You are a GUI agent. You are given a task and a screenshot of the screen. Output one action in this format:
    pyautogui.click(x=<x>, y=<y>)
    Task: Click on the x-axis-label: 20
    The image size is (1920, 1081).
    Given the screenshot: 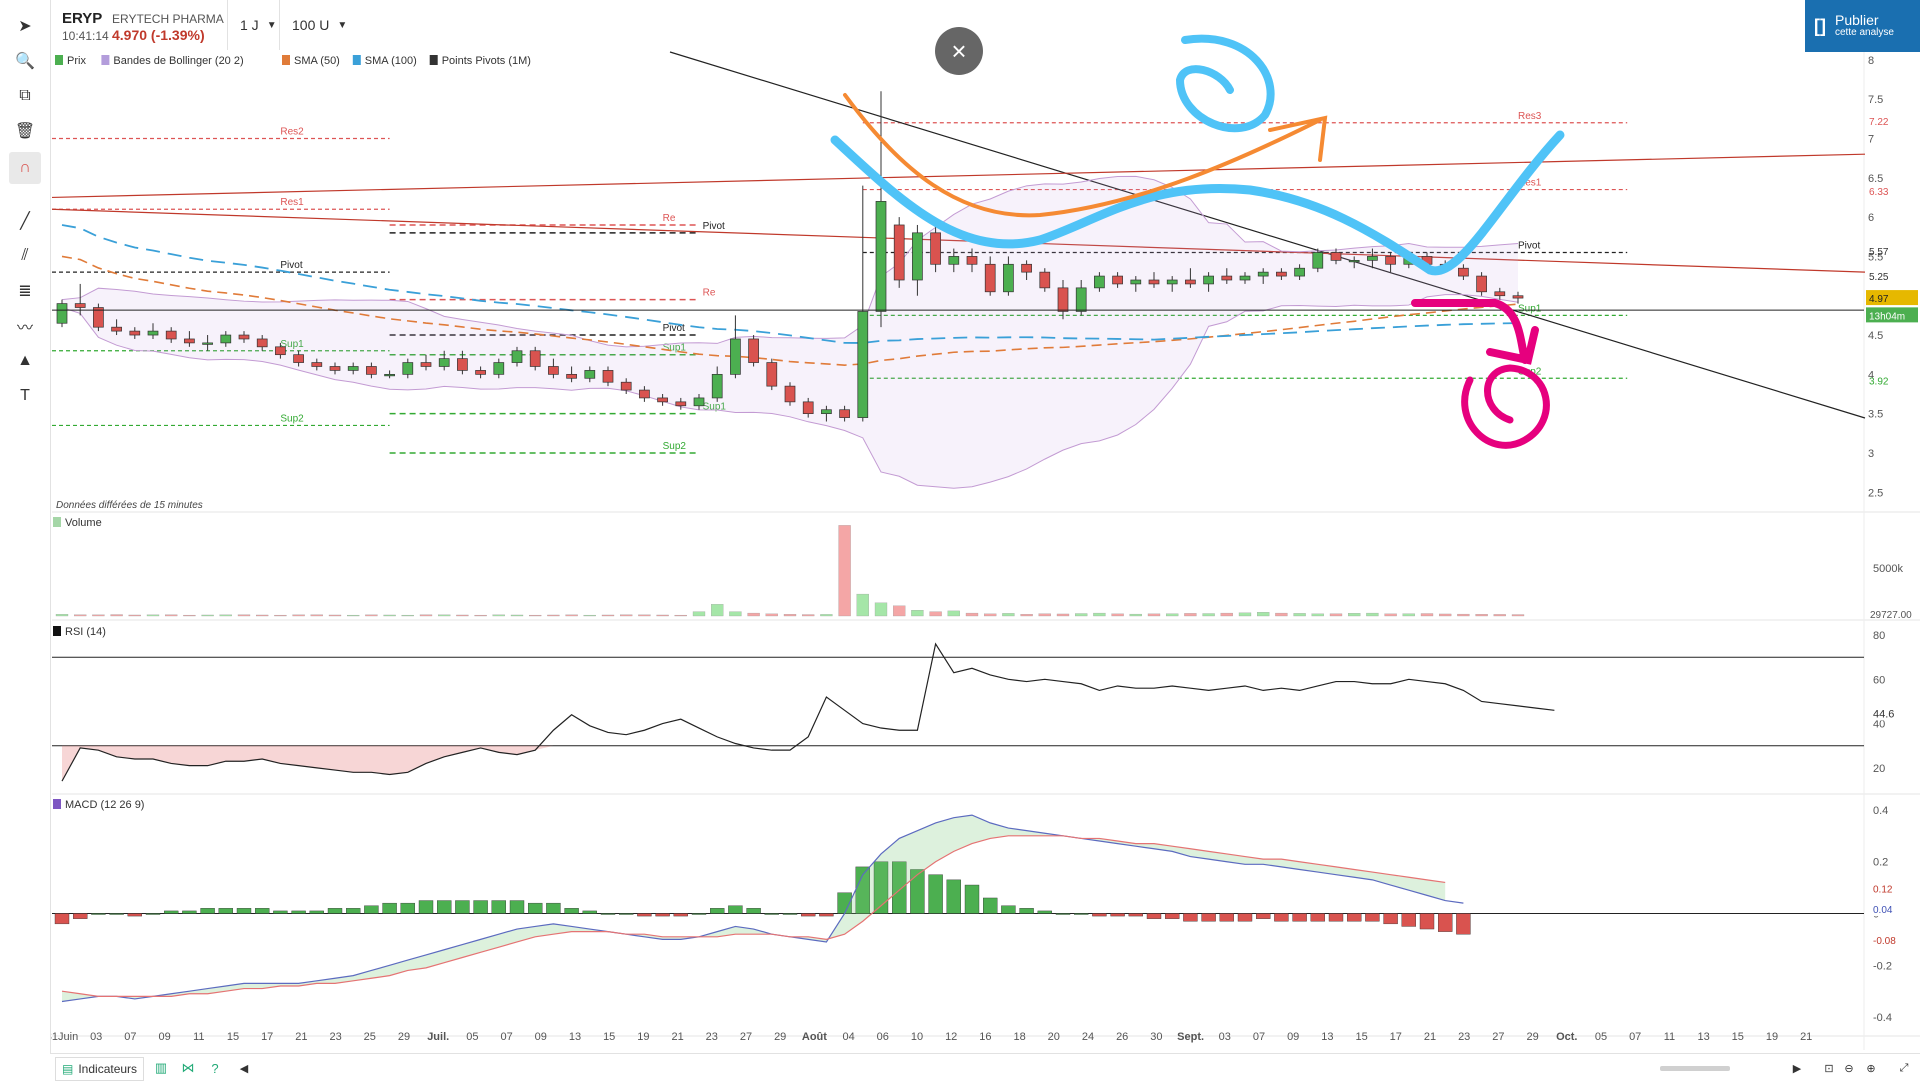 What is the action you would take?
    pyautogui.click(x=1054, y=1037)
    